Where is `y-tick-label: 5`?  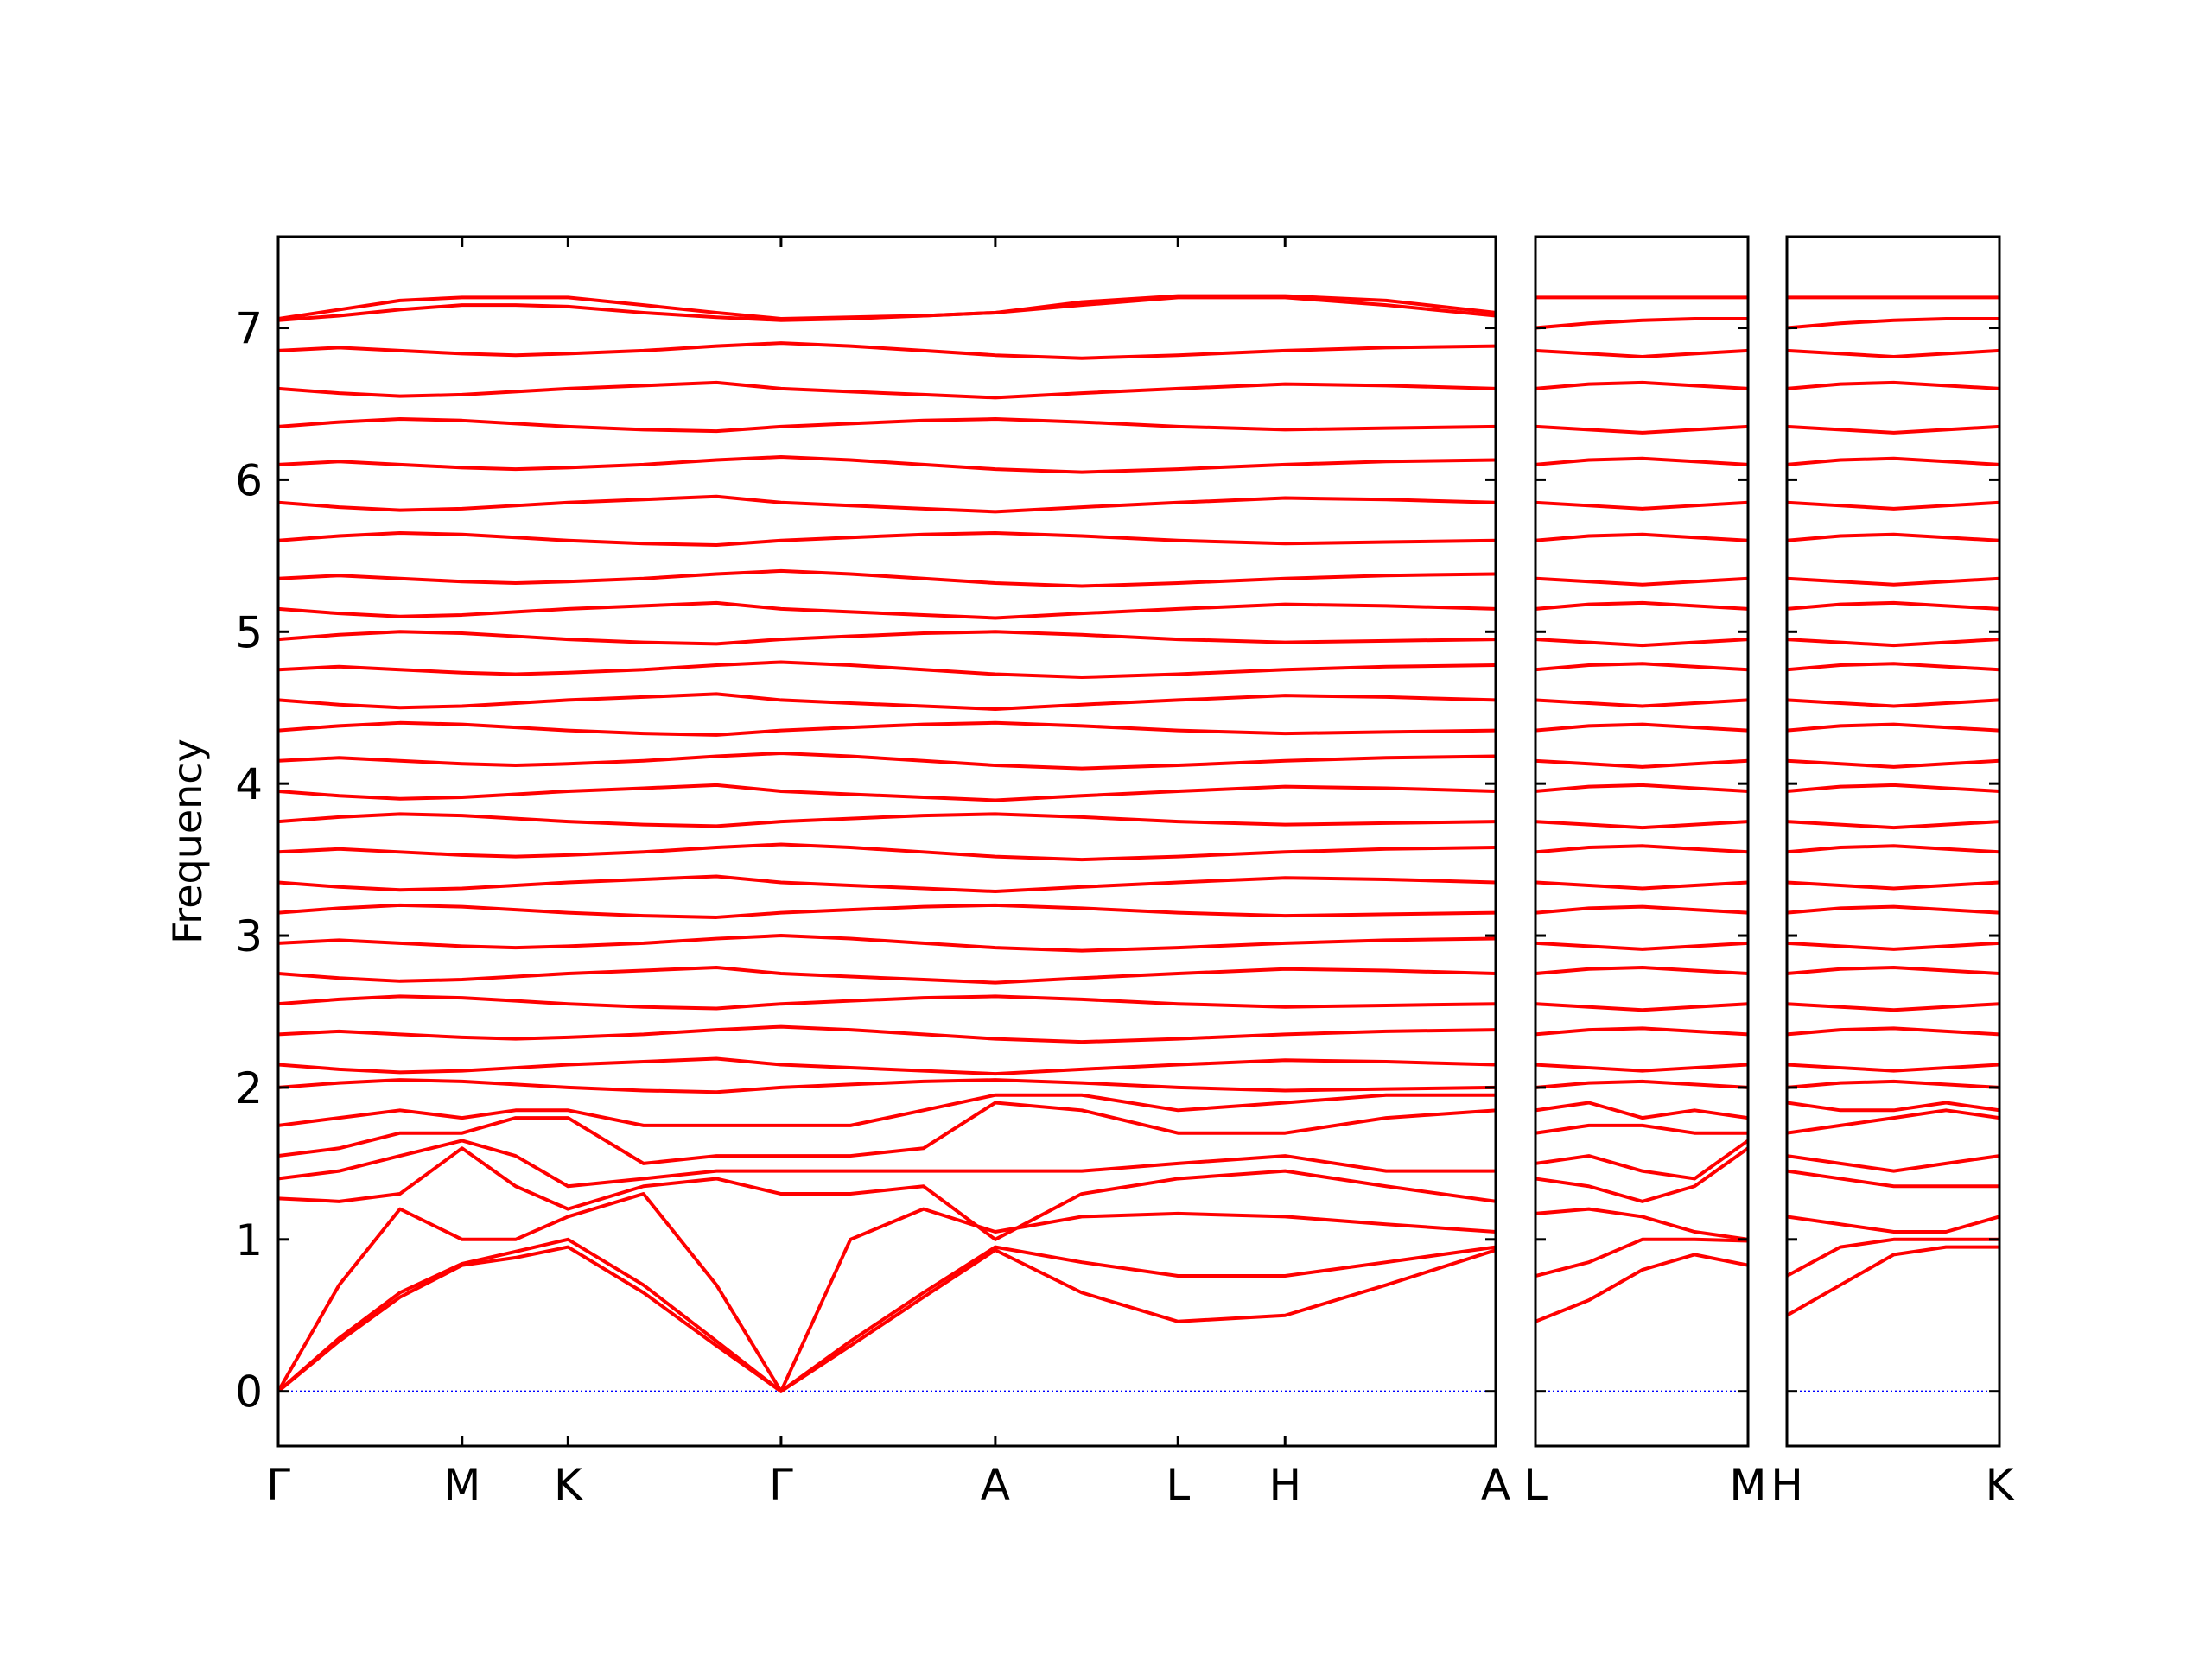 y-tick-label: 5 is located at coordinates (249, 632).